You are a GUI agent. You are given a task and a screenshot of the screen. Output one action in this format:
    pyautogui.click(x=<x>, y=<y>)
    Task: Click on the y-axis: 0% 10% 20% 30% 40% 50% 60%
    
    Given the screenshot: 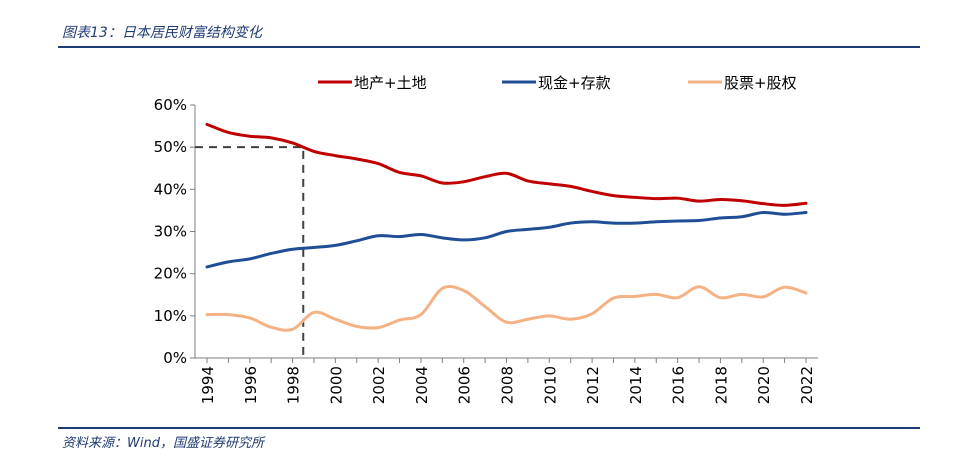 What is the action you would take?
    pyautogui.click(x=175, y=231)
    